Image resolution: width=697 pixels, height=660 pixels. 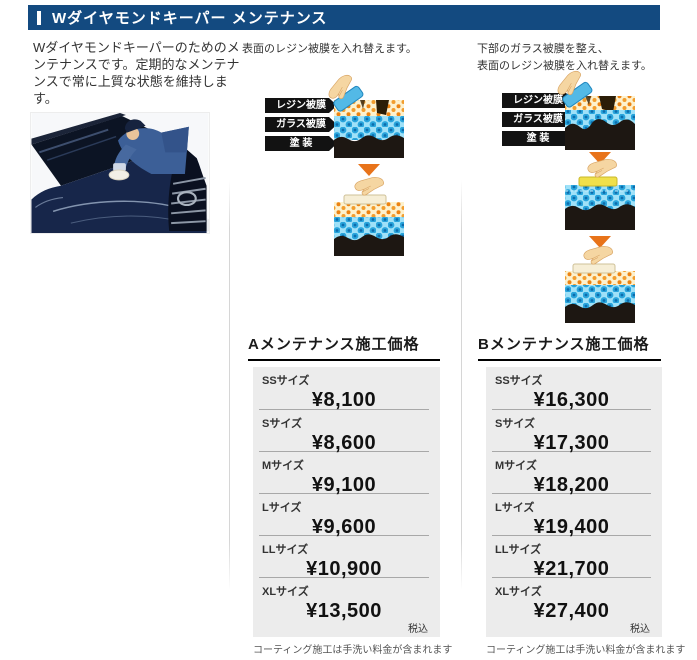 I want to click on intro-sentence-2: 定期的なメンテナンスで常に上質な状態を維持します。, so click(x=136, y=82).